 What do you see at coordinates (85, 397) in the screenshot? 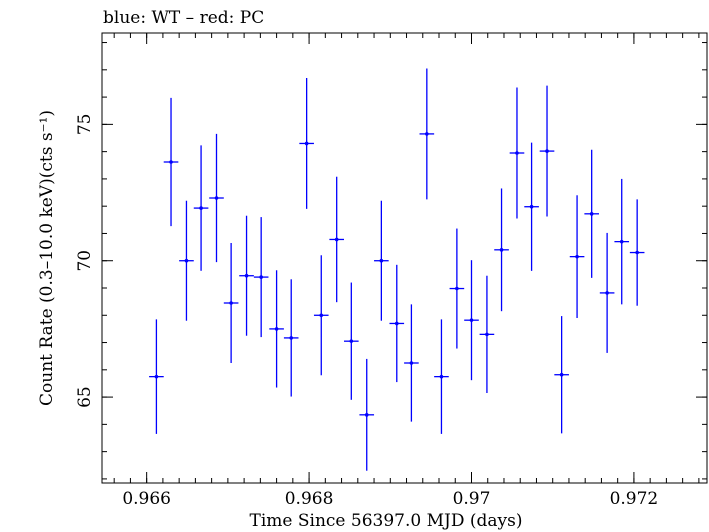
I see `y-tick-label: 65` at bounding box center [85, 397].